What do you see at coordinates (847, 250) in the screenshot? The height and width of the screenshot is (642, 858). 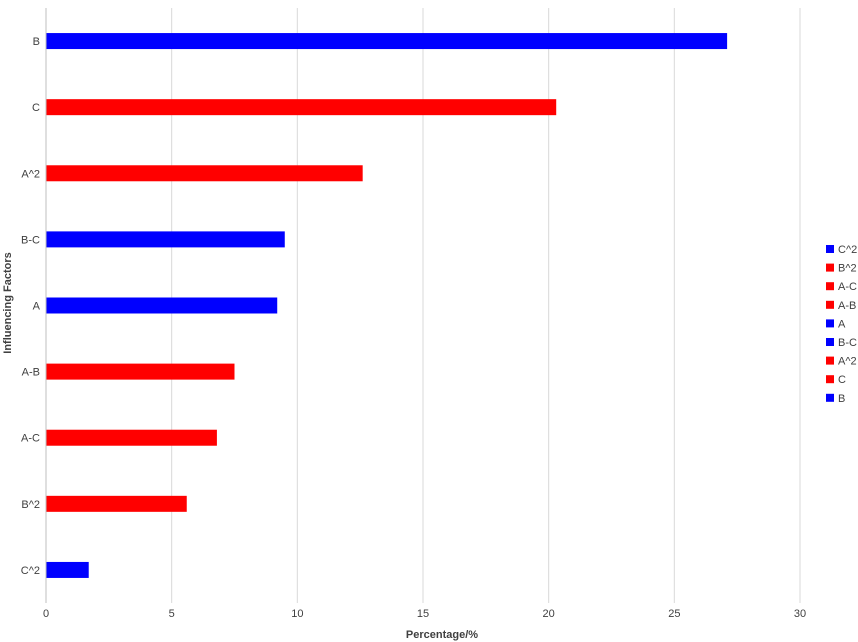 I see `legend-label: C^2` at bounding box center [847, 250].